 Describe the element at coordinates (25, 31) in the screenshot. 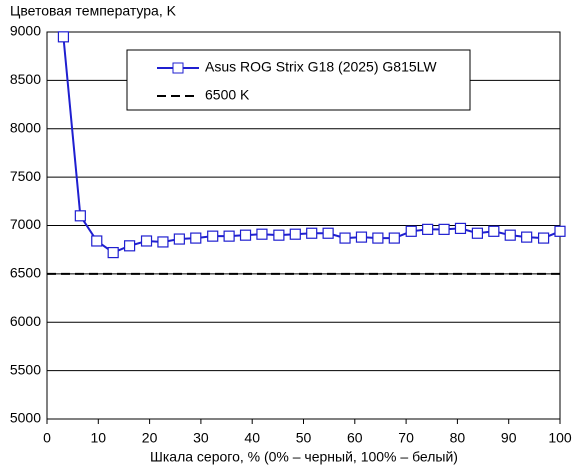

I see `y-tick-label: 9000` at that location.